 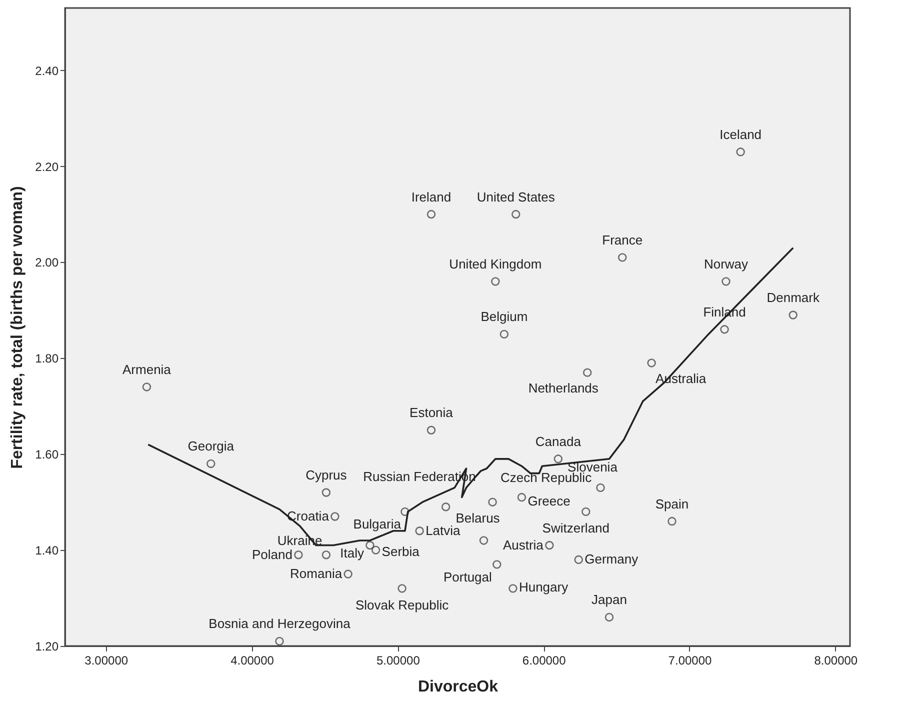 I want to click on annotation: Hungary, so click(x=543, y=586).